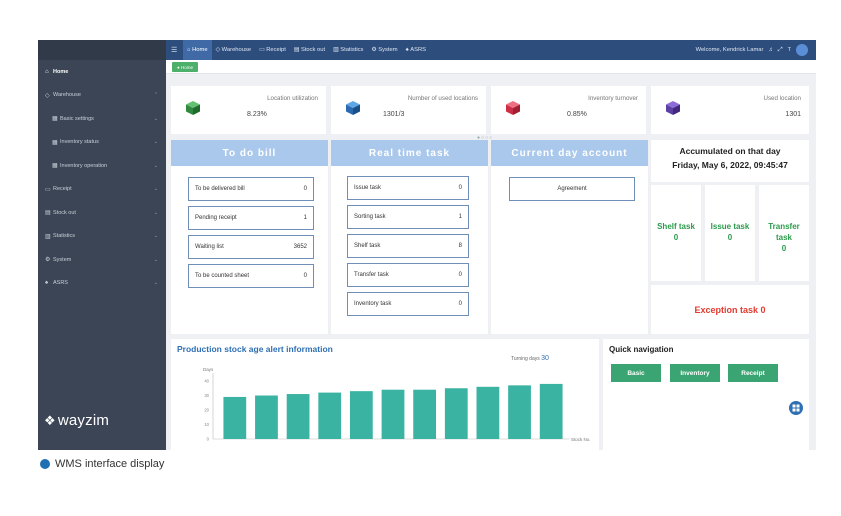  I want to click on carousel-dots: ●○○○, so click(485, 138).